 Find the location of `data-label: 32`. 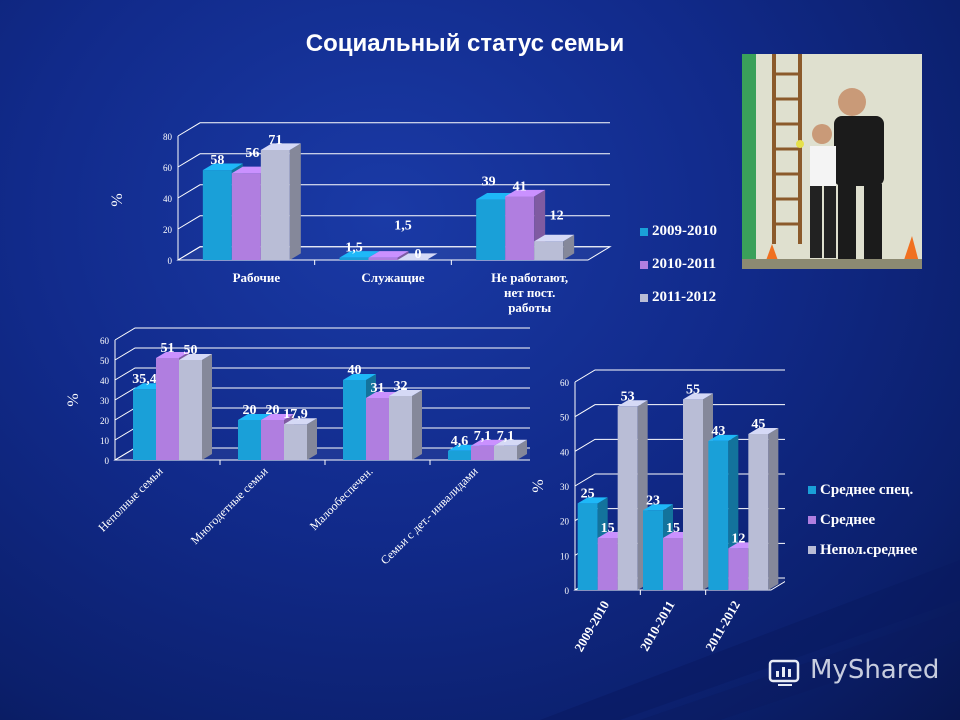

data-label: 32 is located at coordinates (401, 386).